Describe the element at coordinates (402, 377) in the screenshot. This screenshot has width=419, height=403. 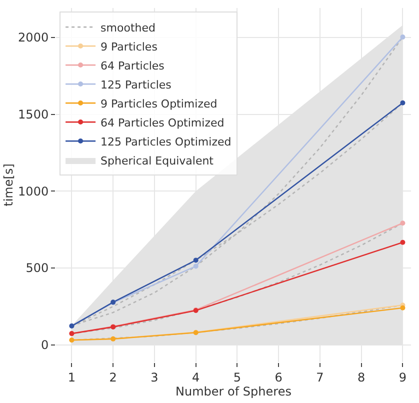
I see `x-tick-label: 9` at that location.